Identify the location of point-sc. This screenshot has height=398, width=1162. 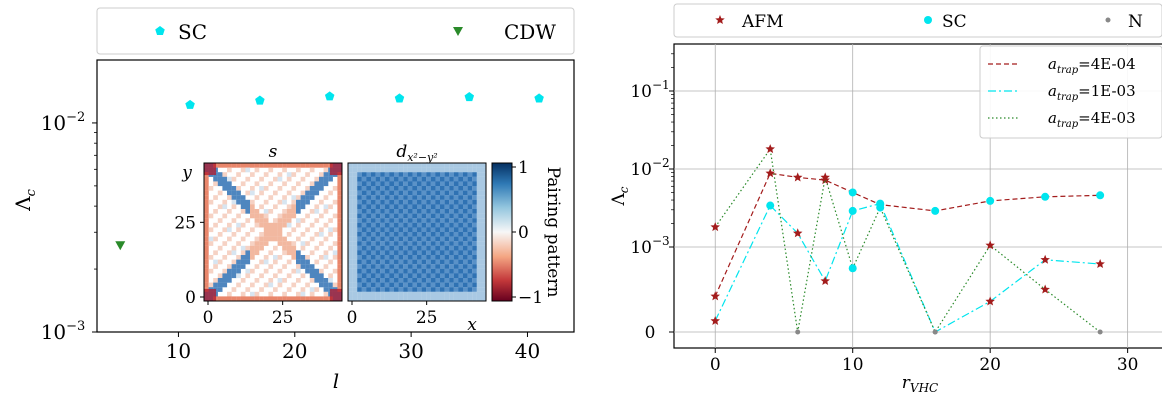
(399, 98).